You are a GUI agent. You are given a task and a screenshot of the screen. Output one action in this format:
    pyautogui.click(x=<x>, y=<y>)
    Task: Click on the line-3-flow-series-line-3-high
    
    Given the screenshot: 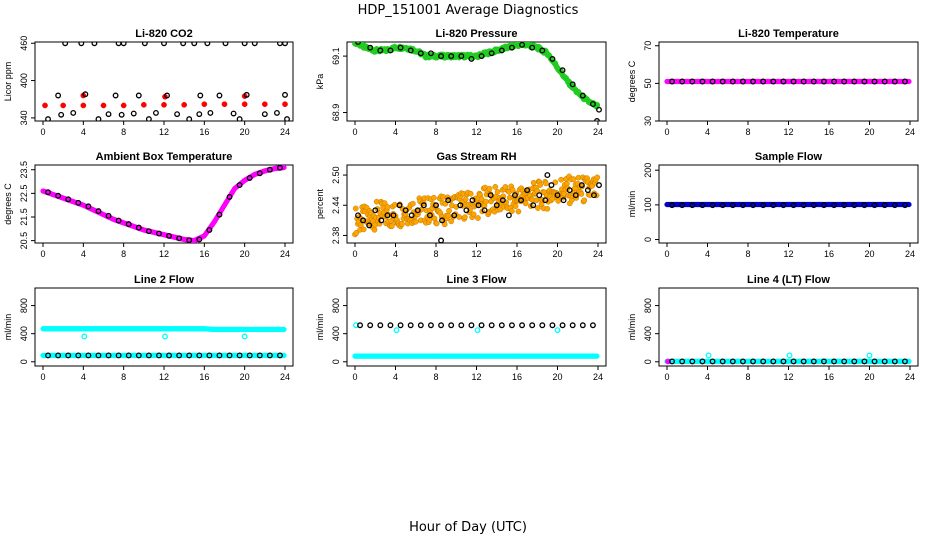 What is the action you would take?
    pyautogui.click(x=457, y=328)
    